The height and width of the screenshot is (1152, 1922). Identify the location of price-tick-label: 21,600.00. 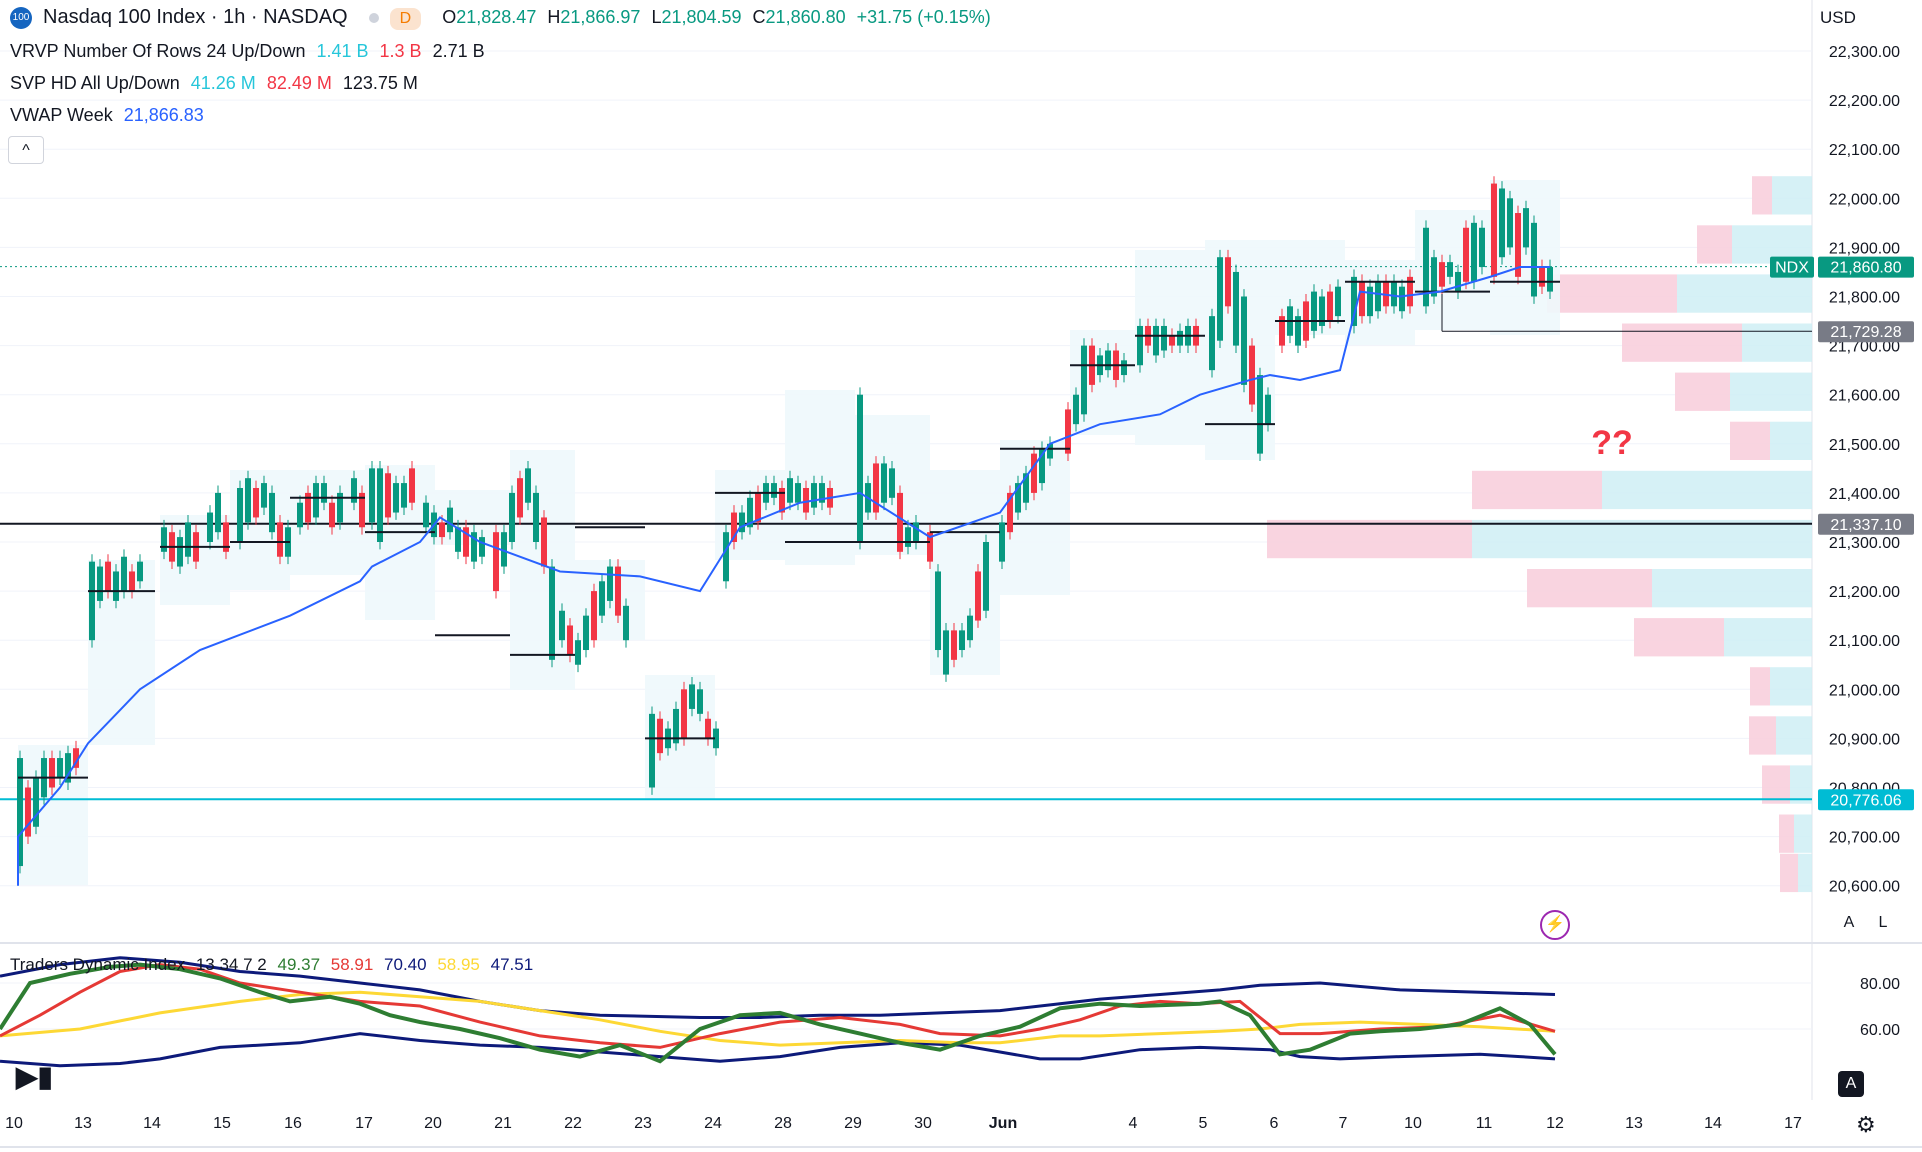
(1864, 396).